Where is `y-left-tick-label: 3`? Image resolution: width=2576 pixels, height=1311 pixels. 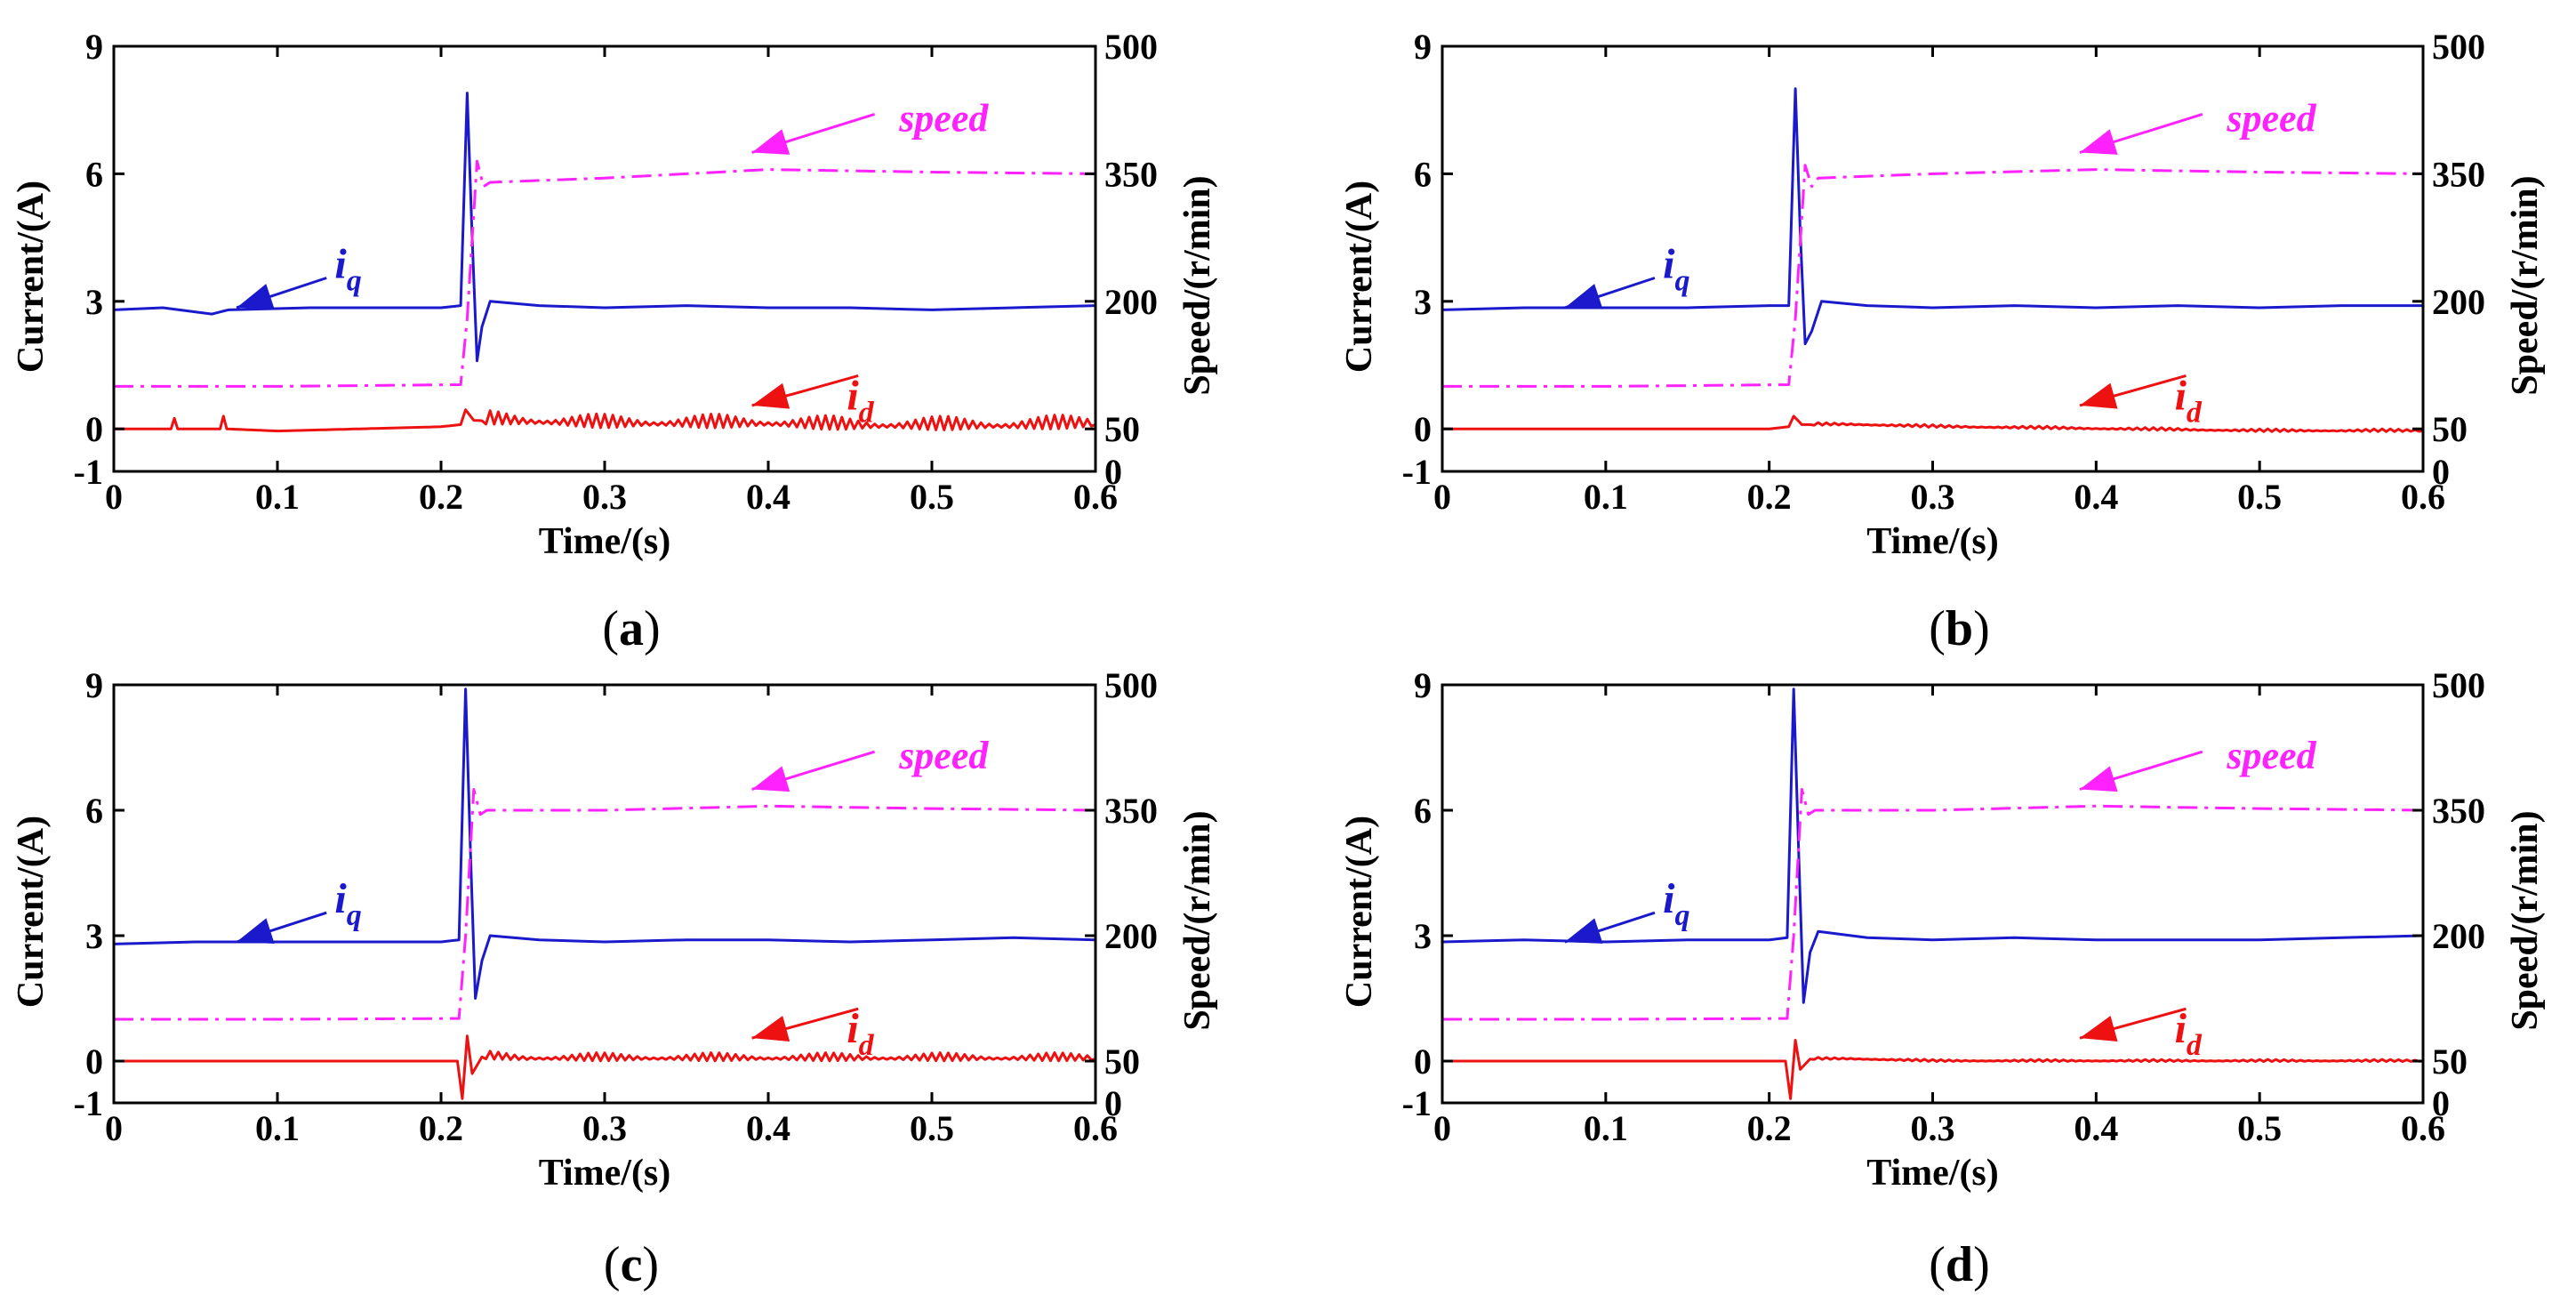
y-left-tick-label: 3 is located at coordinates (94, 302).